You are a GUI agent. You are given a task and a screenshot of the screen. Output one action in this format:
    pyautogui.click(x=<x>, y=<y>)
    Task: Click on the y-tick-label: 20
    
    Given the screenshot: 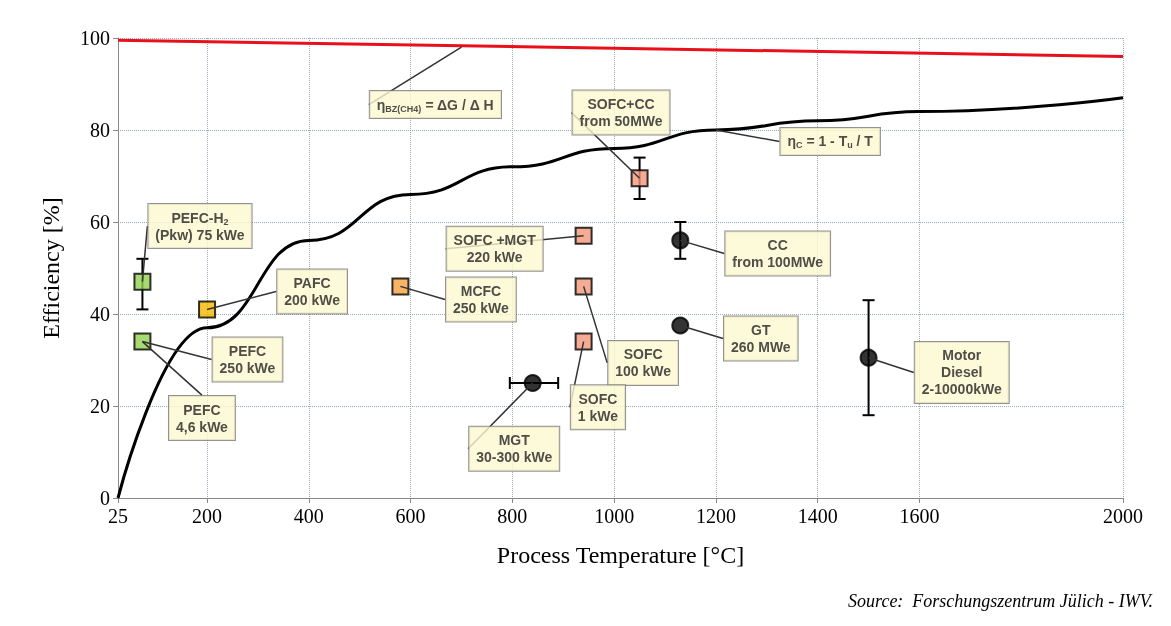 What is the action you would take?
    pyautogui.click(x=100, y=406)
    